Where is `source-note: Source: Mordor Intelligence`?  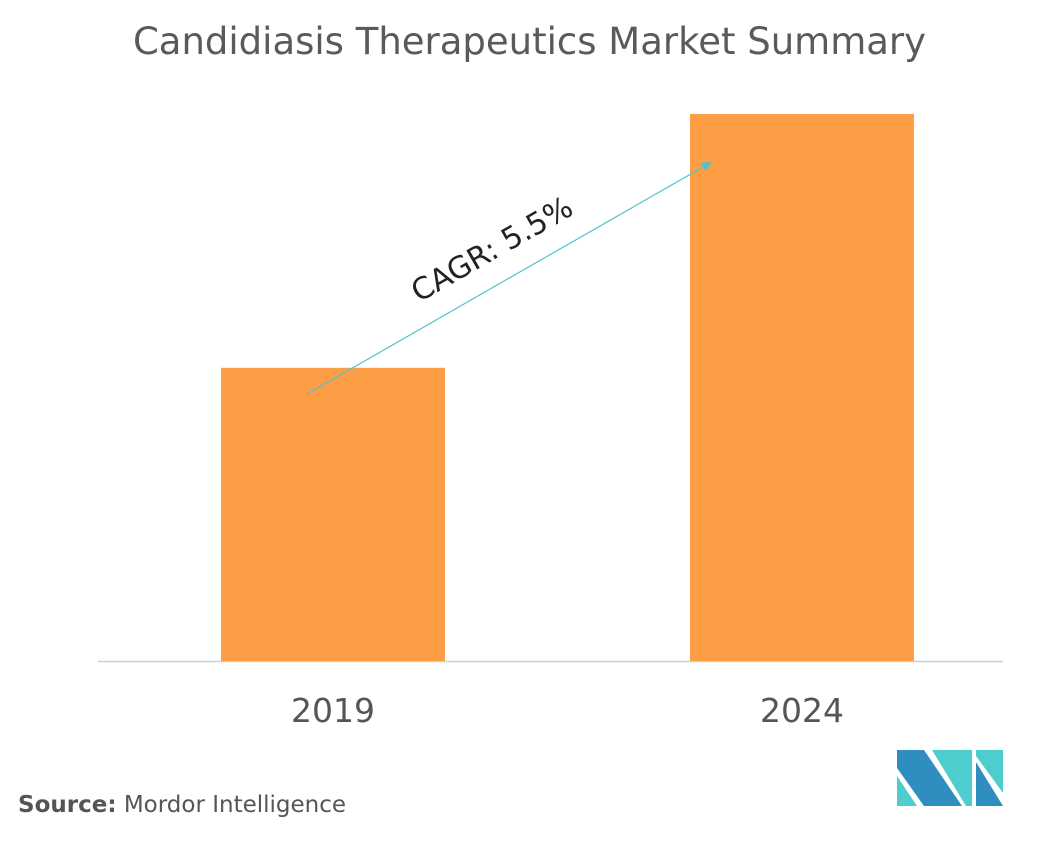
source-note: Source: Mordor Intelligence is located at coordinates (182, 805).